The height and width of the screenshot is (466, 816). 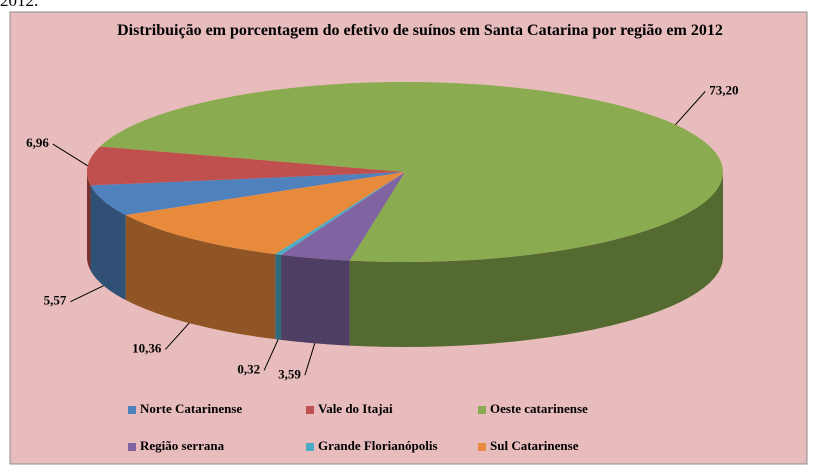 I want to click on legend-label: Sul Catarinense, so click(x=534, y=445).